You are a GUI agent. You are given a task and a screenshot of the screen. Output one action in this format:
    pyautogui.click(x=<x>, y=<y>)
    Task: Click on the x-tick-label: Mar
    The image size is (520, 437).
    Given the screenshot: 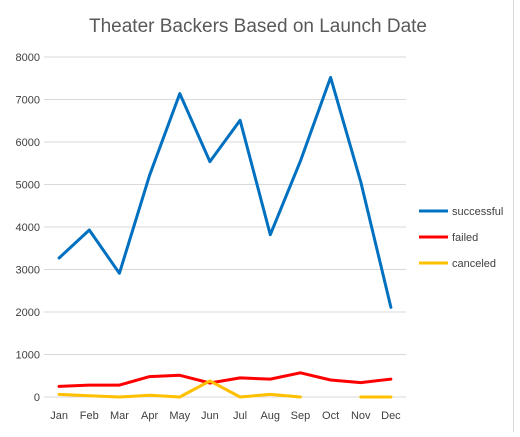 What is the action you would take?
    pyautogui.click(x=119, y=416)
    